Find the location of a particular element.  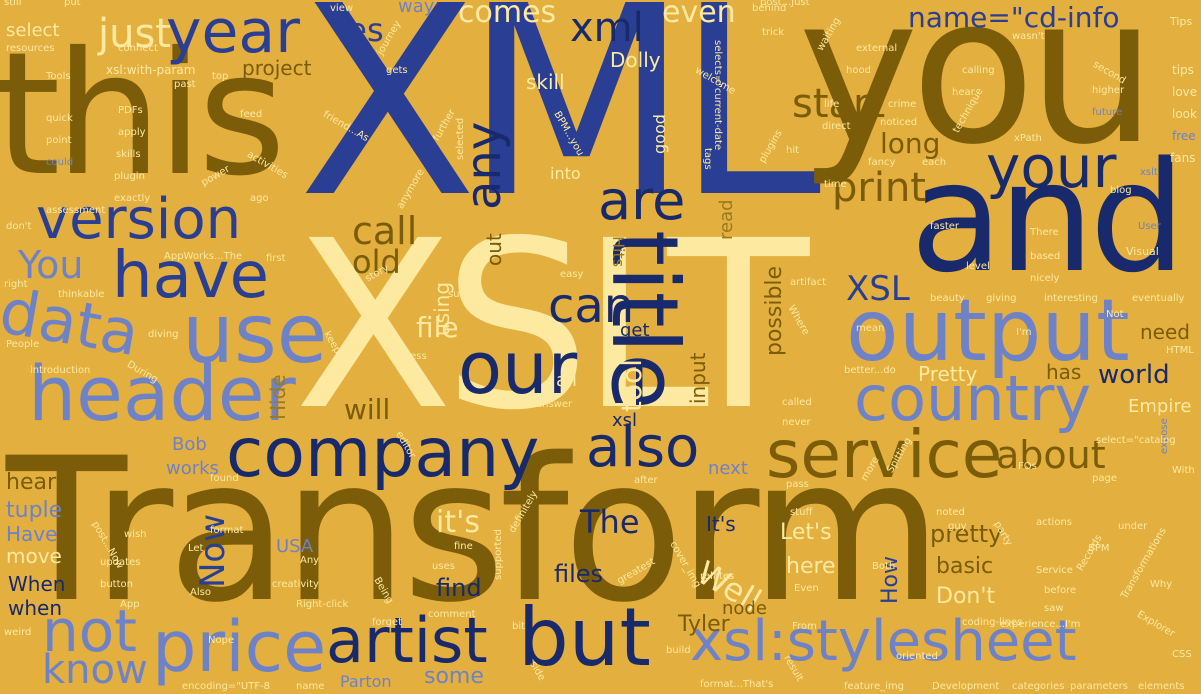

word-noted: noted is located at coordinates (950, 512).